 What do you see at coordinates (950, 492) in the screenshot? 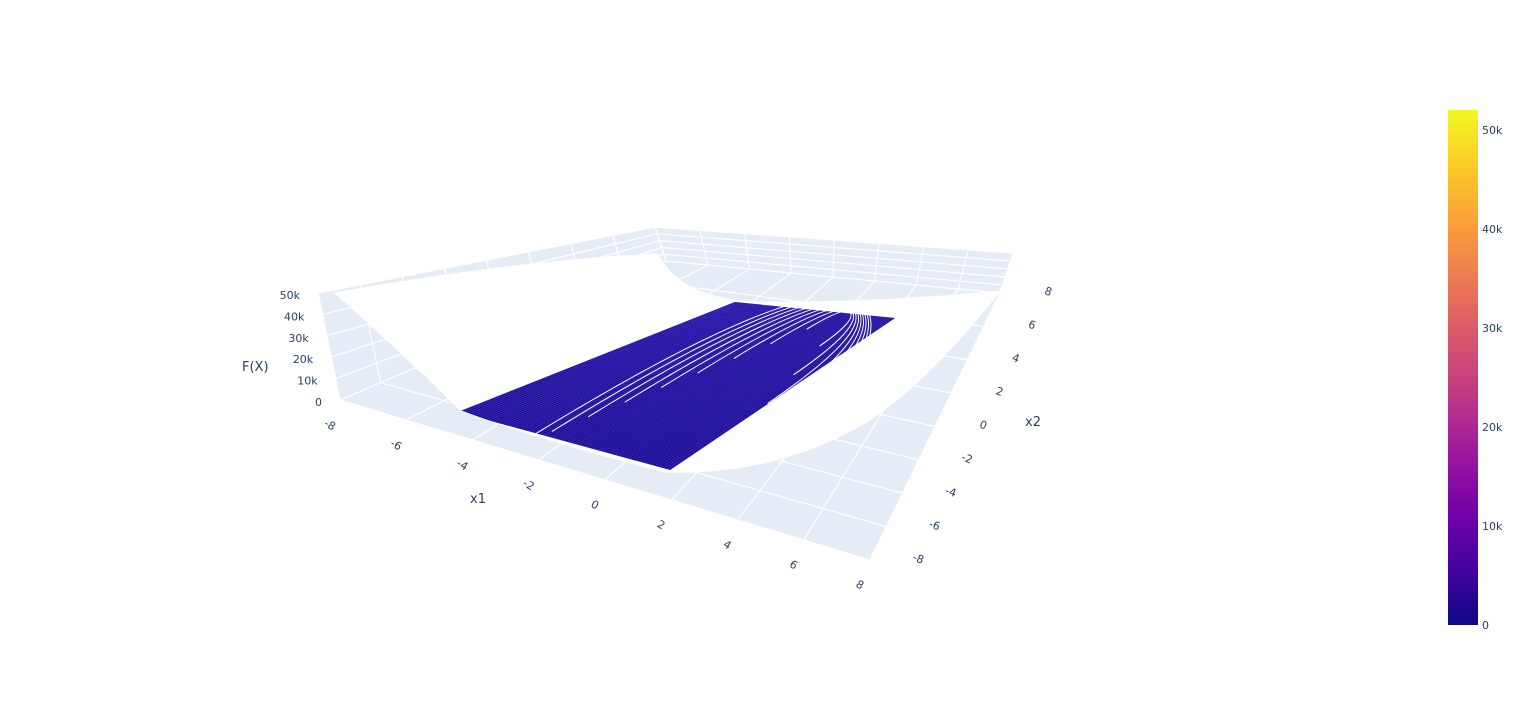
I see `x2-tick-label: -4` at bounding box center [950, 492].